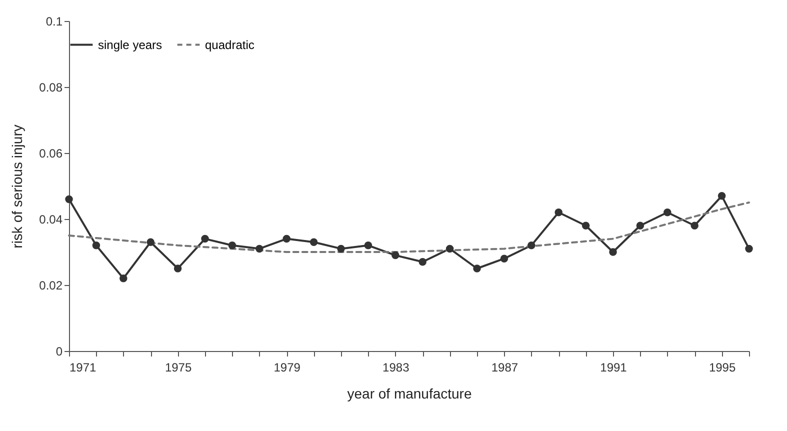 The image size is (787, 431). What do you see at coordinates (51, 153) in the screenshot?
I see `y-tick-label: 0.06` at bounding box center [51, 153].